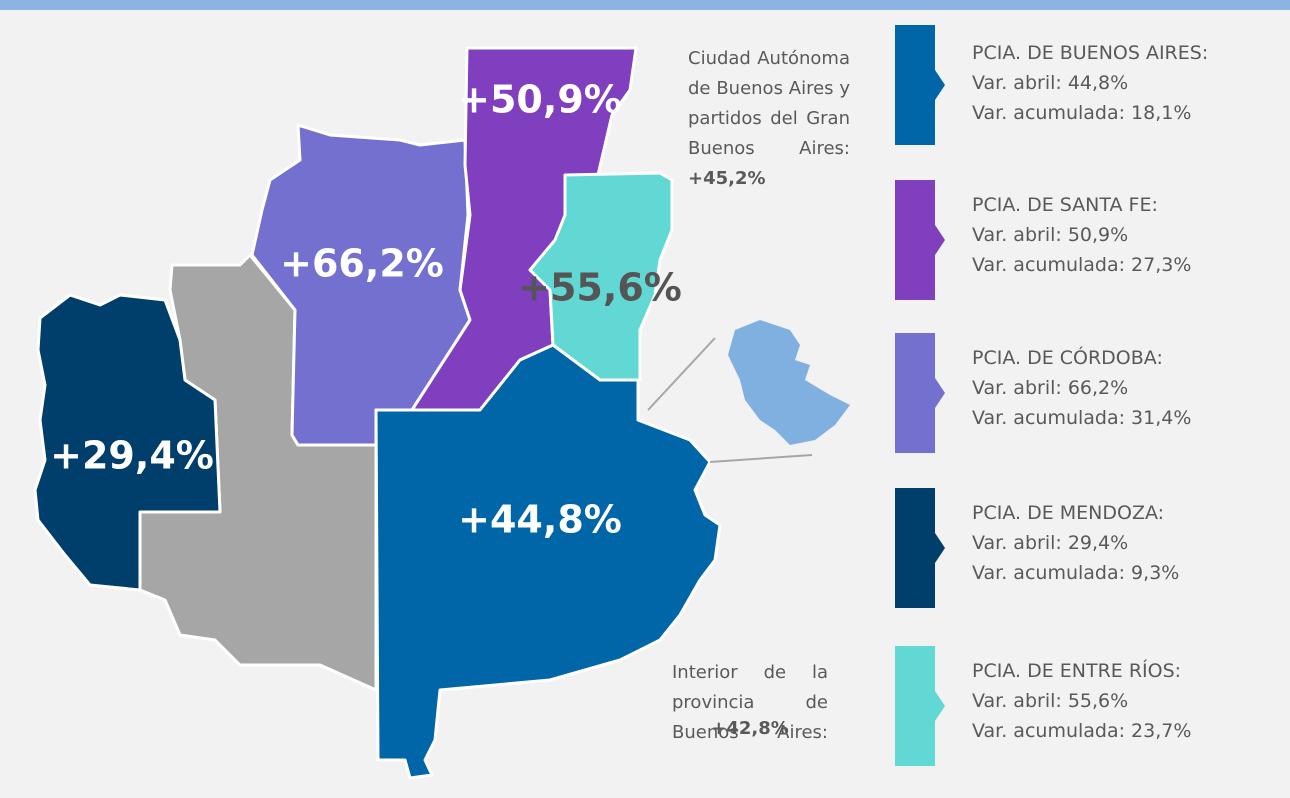  What do you see at coordinates (1067, 358) in the screenshot?
I see `legend-name: PCIA. DE CÓRDOBA:` at bounding box center [1067, 358].